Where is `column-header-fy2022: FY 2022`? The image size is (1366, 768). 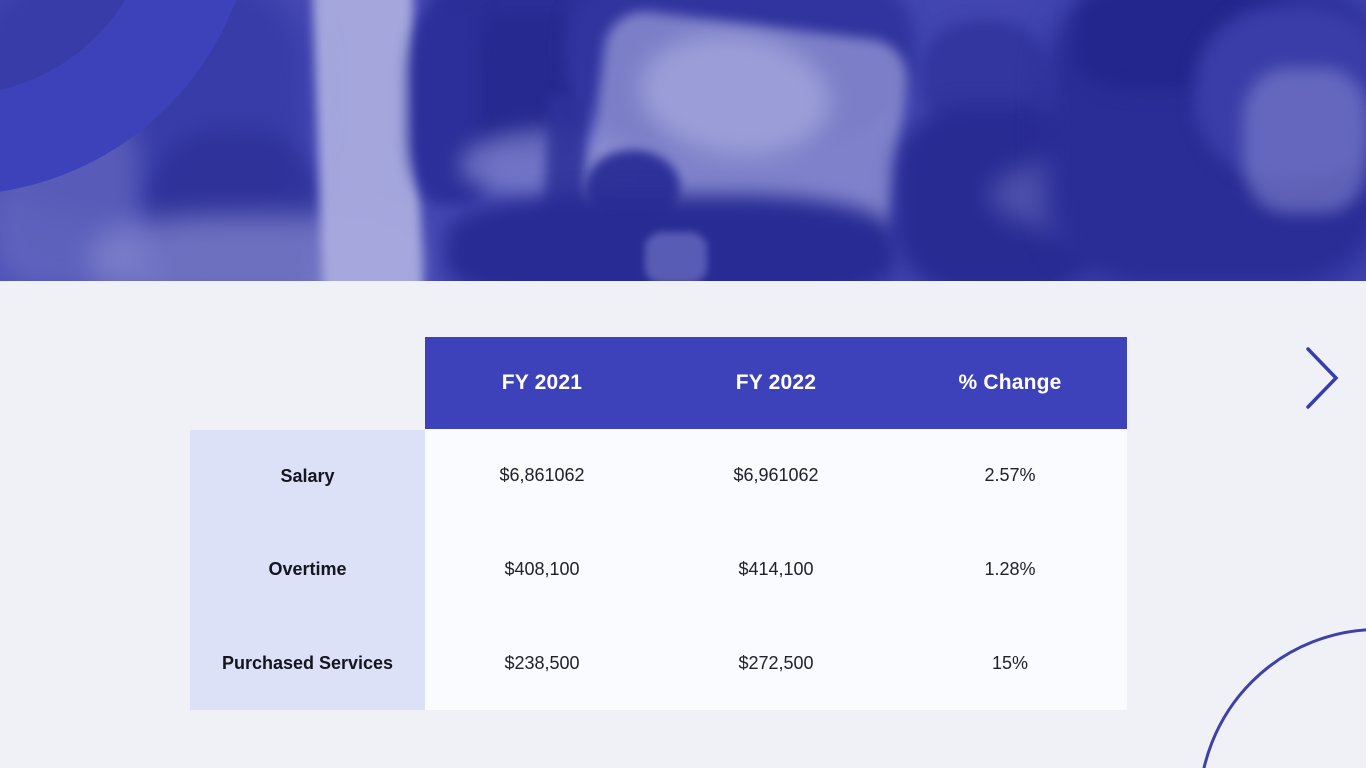 column-header-fy2022: FY 2022 is located at coordinates (776, 382).